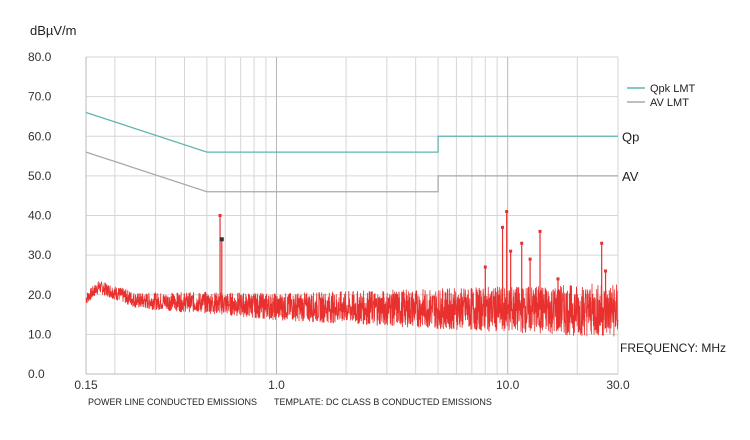 The width and height of the screenshot is (750, 440). What do you see at coordinates (618, 385) in the screenshot?
I see `x-tick-label: 30.0` at bounding box center [618, 385].